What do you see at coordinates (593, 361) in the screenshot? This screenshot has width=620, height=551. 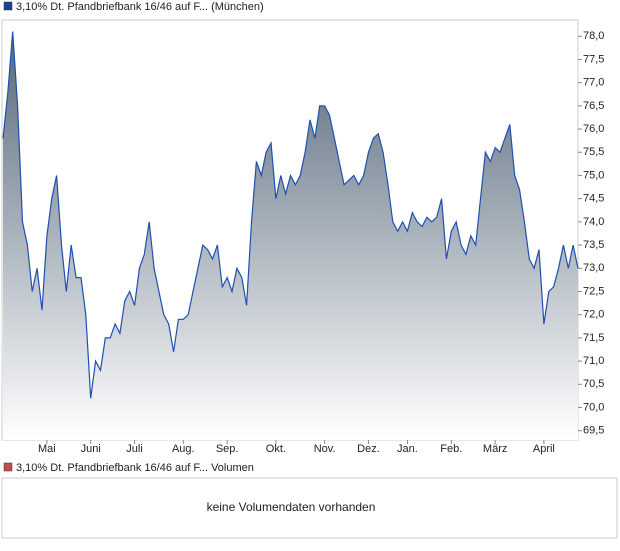 I see `y-tick-label: 71,0` at bounding box center [593, 361].